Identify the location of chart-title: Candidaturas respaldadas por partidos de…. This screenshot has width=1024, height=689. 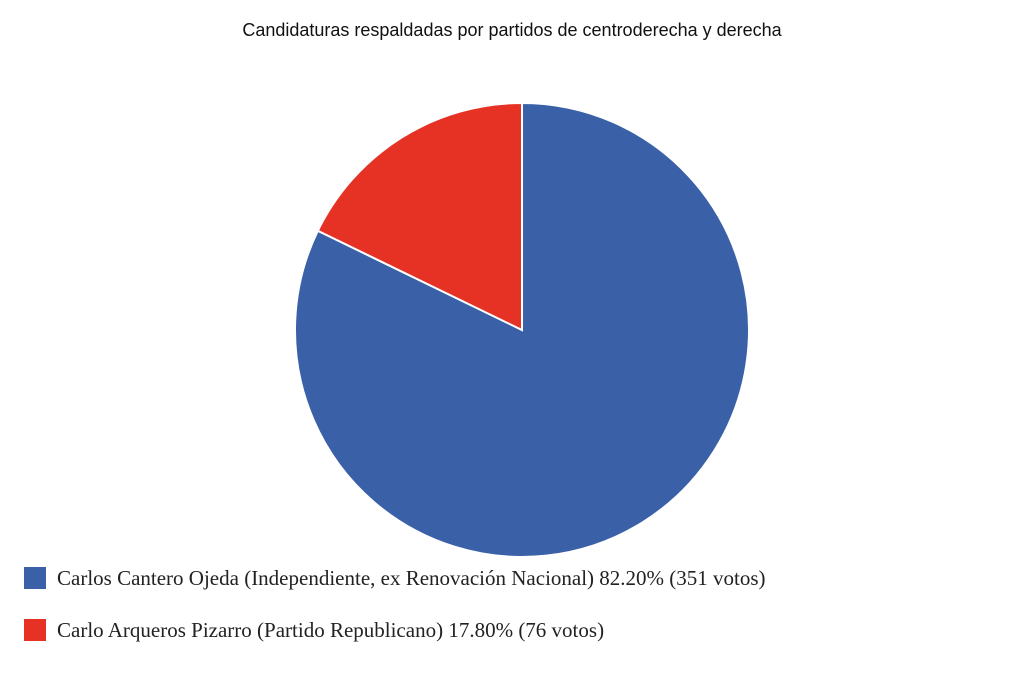
(512, 30).